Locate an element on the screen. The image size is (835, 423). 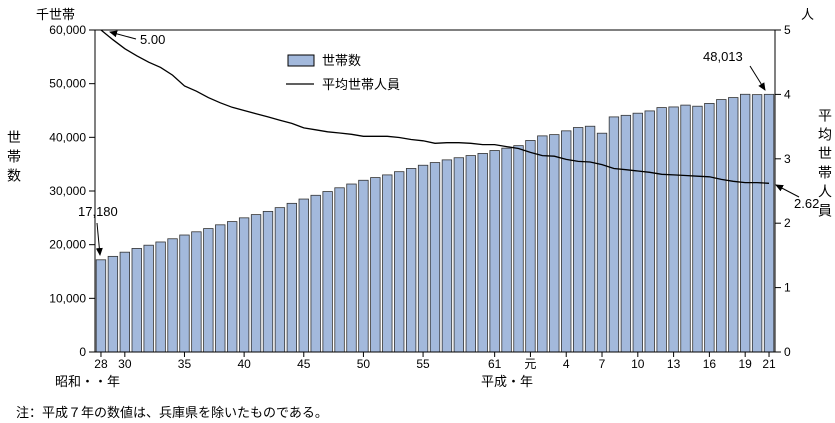
x-tick-label: 40 is located at coordinates (244, 364).